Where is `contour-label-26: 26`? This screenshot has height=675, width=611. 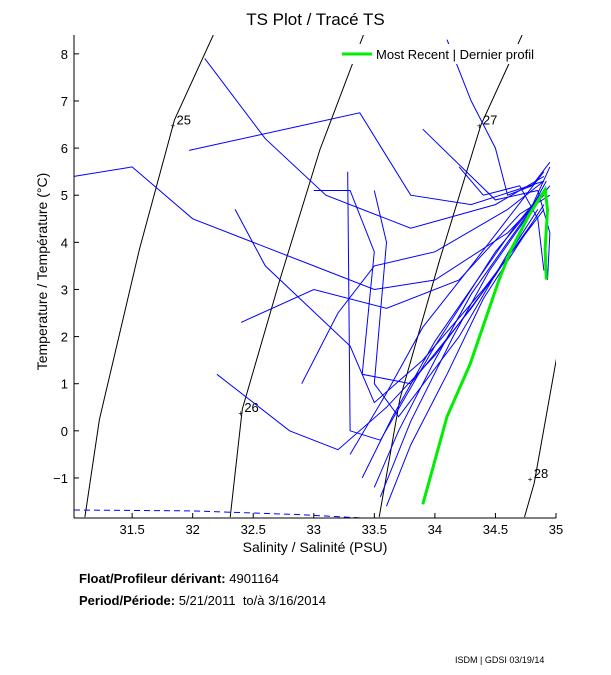 contour-label-26: 26 is located at coordinates (251, 407).